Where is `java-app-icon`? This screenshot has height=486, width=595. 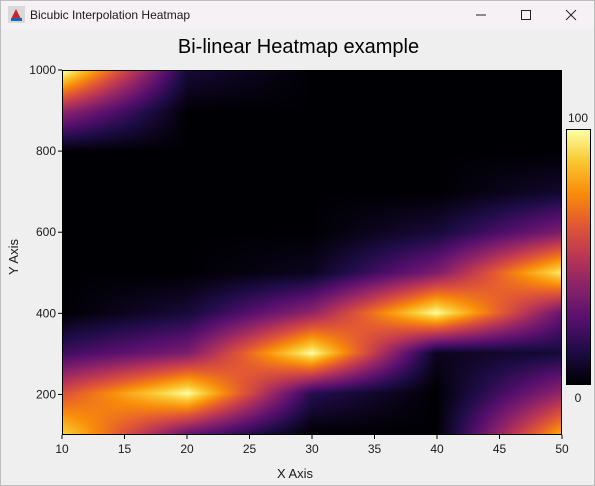 java-app-icon is located at coordinates (16, 14).